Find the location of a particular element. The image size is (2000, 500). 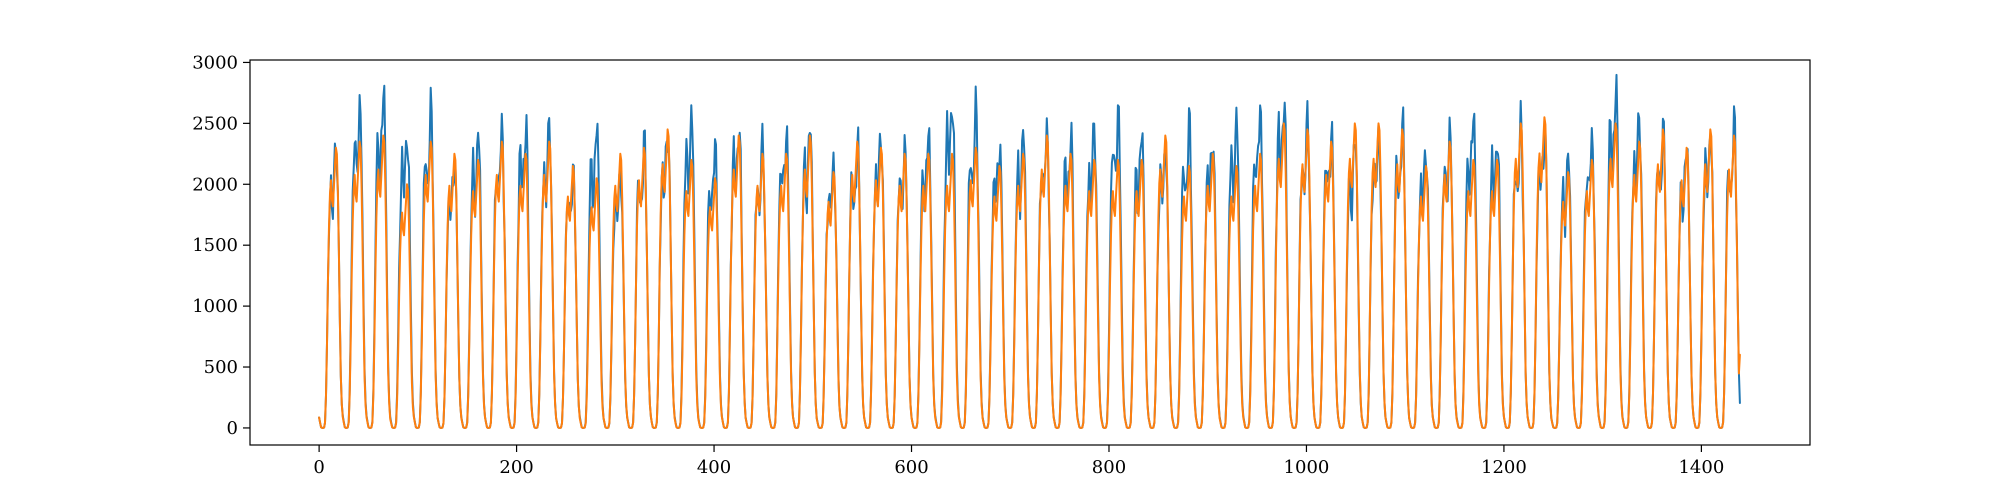

y-tick-label: 3000 is located at coordinates (215, 62).